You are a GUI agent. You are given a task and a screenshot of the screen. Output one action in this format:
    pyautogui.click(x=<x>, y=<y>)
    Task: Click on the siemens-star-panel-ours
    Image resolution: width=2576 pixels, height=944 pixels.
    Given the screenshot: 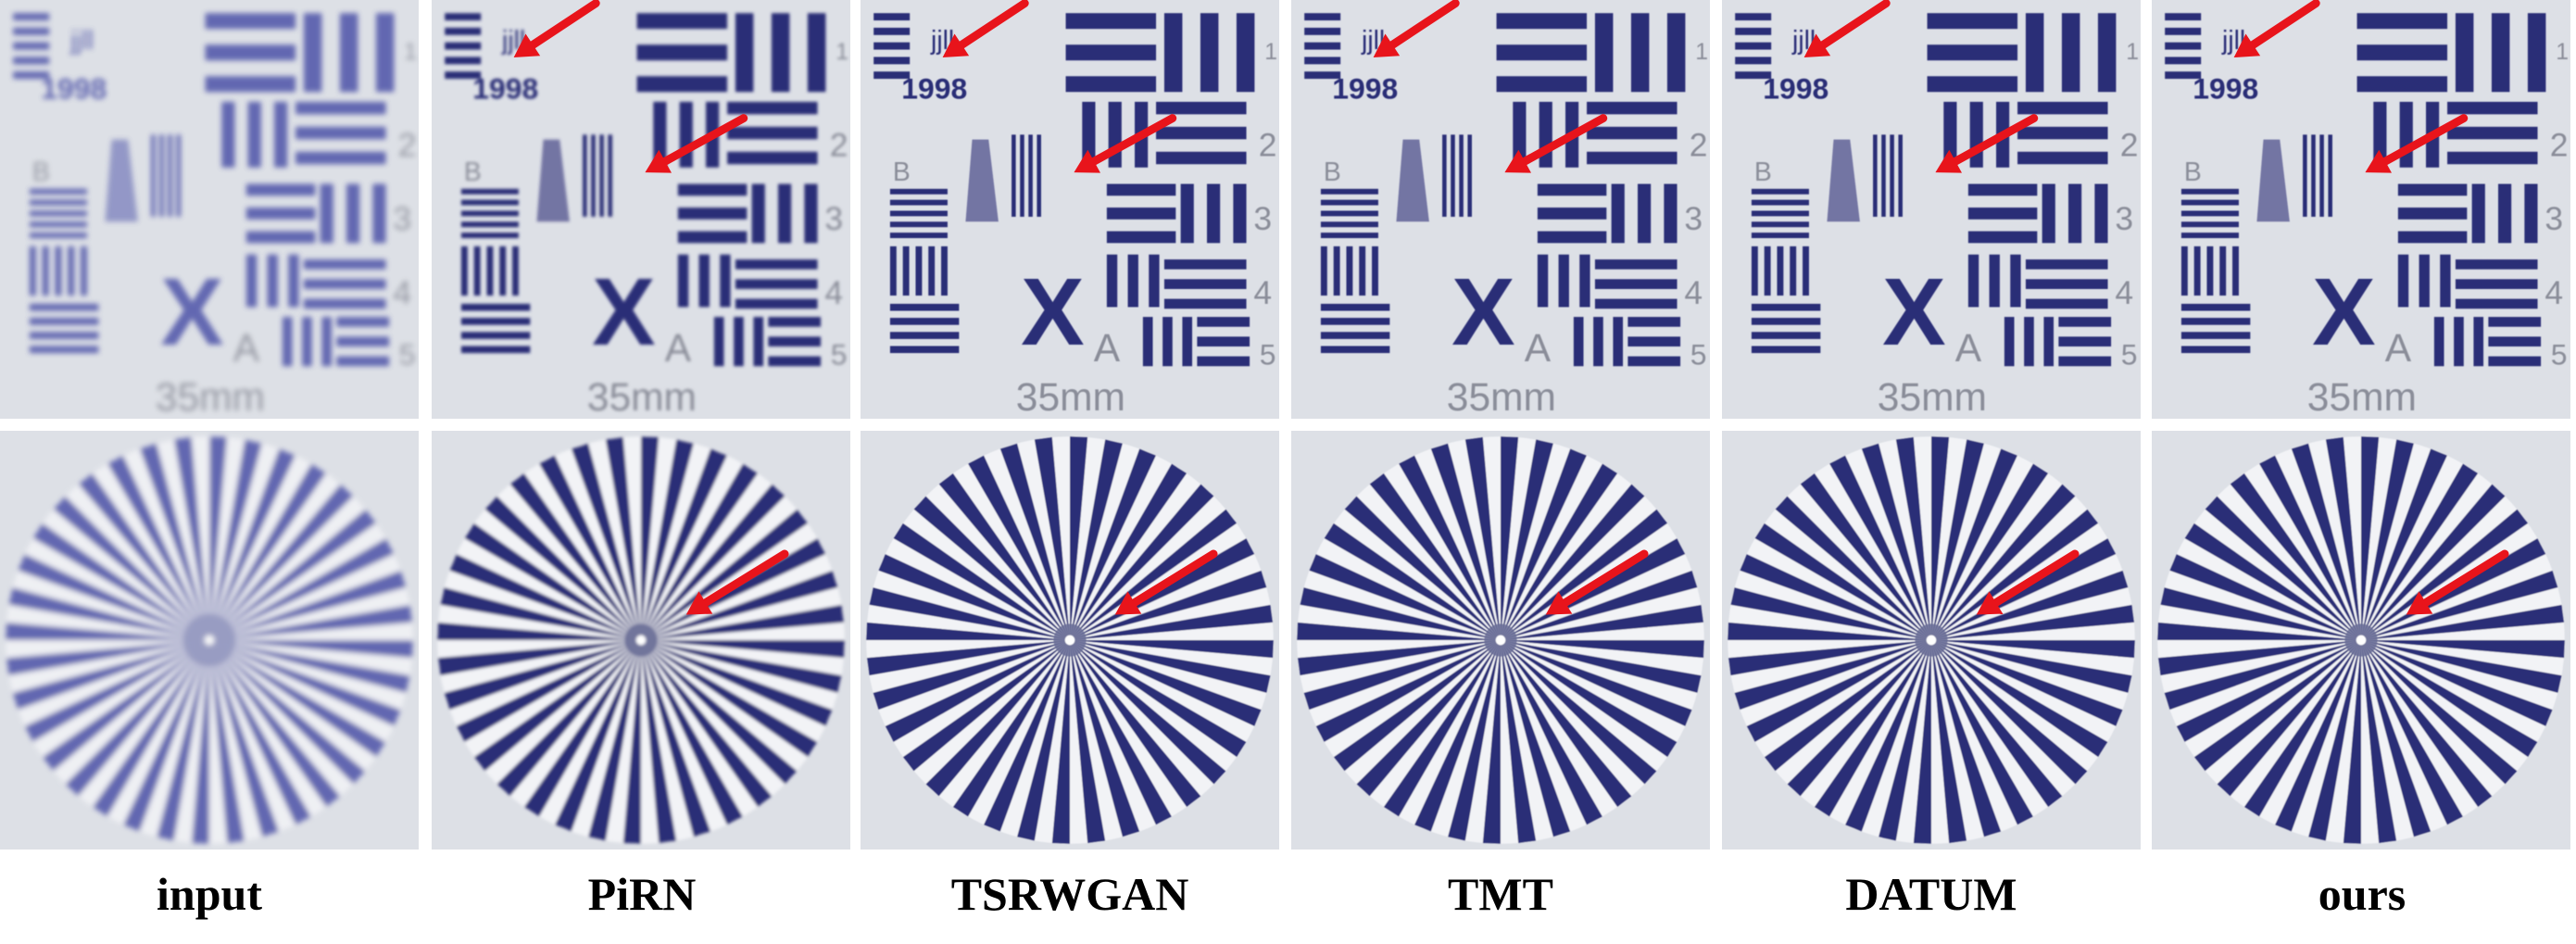 What is the action you would take?
    pyautogui.click(x=2361, y=640)
    